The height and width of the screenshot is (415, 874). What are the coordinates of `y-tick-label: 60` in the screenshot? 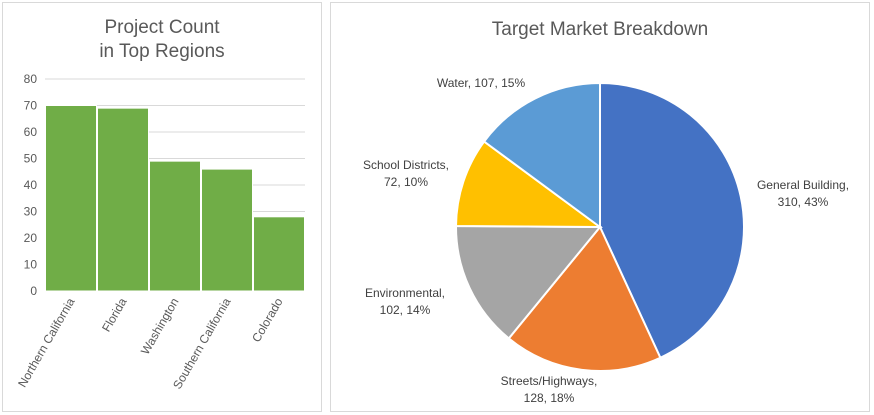 It's located at (31, 132).